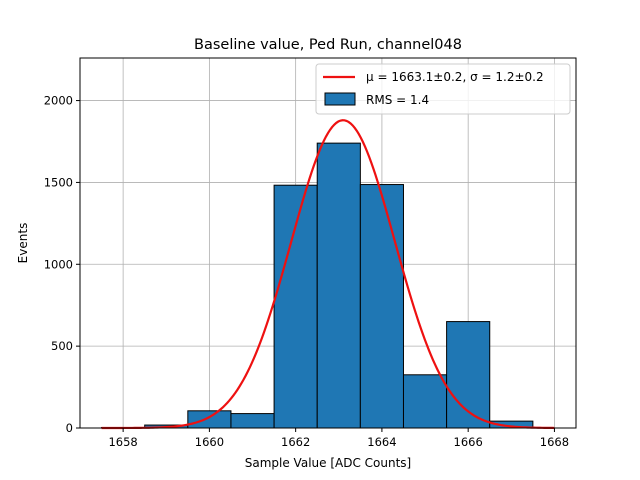  What do you see at coordinates (381, 442) in the screenshot?
I see `x-tick-label: 1664` at bounding box center [381, 442].